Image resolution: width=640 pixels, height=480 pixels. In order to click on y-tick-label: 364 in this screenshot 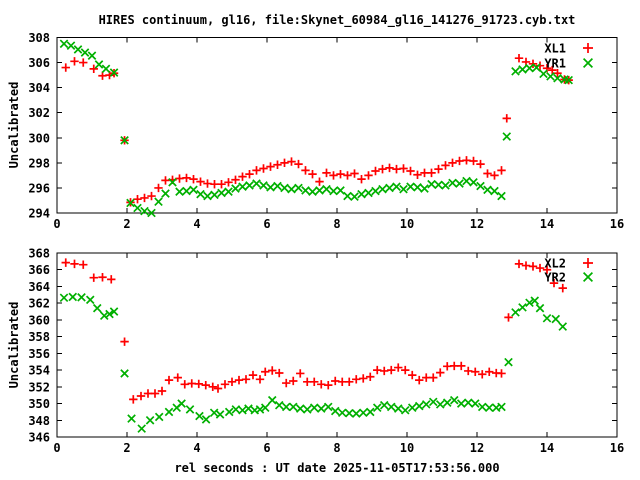, I will do `click(39, 287)`.